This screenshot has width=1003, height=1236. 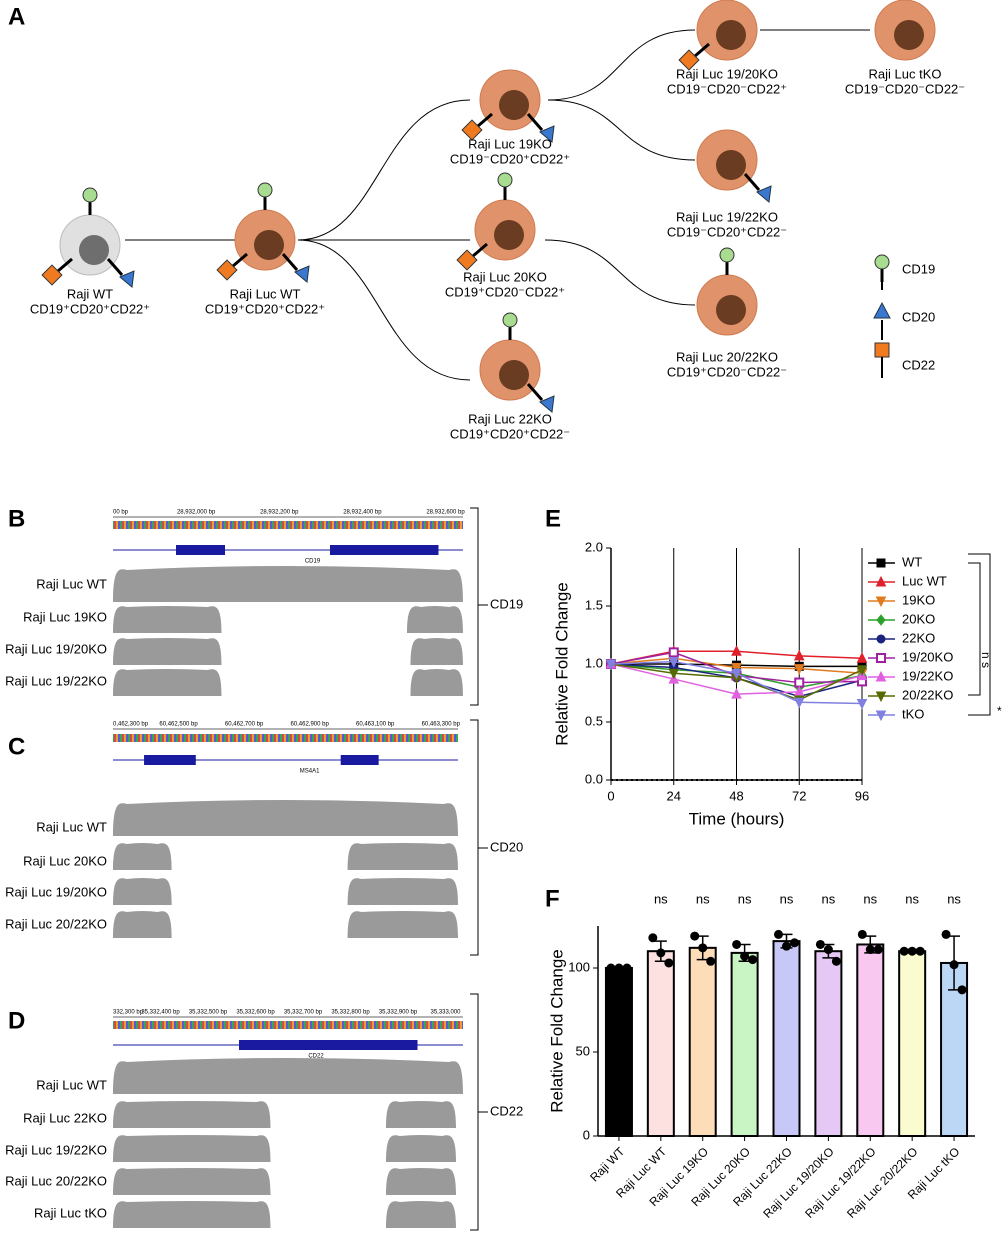 What do you see at coordinates (594, 778) in the screenshot?
I see `y-tick-label: 0.0` at bounding box center [594, 778].